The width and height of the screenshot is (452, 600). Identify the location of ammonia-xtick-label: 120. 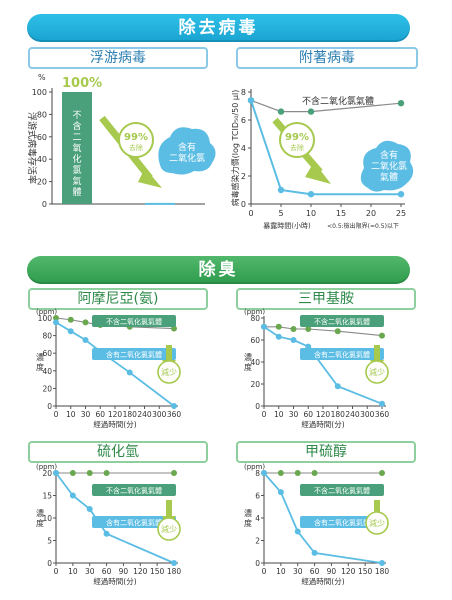
(115, 414).